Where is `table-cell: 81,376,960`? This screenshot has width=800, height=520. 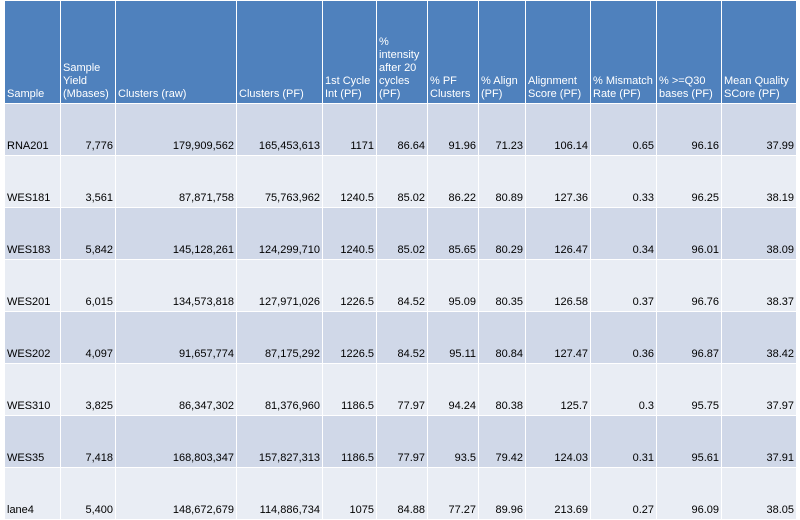
table-cell: 81,376,960 is located at coordinates (279, 389).